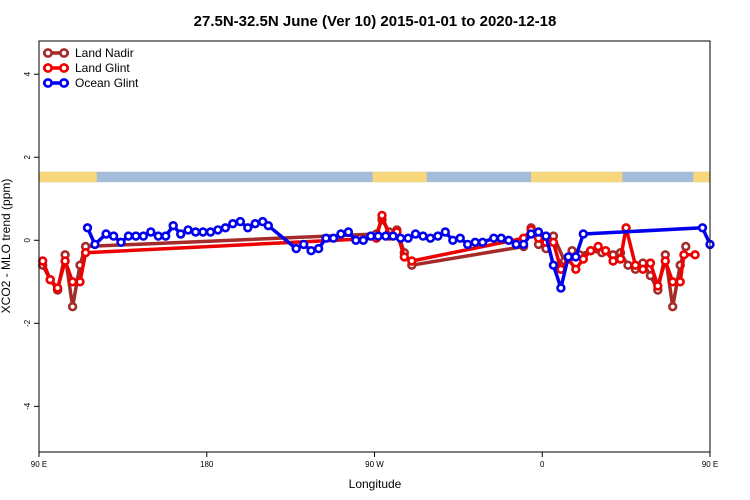 This screenshot has height=500, width=750. I want to click on y-axis-label: XCO2 - MLO trend (ppm), so click(6, 246).